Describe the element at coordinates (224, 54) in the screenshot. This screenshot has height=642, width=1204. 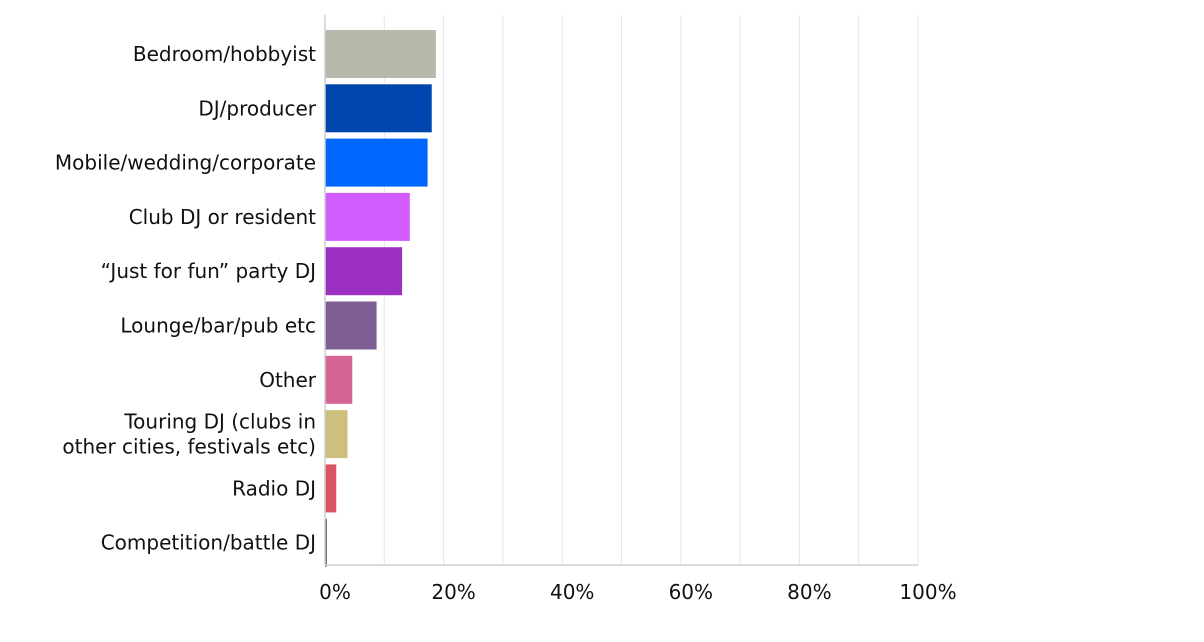
I see `category-label: Bedroom/hobbyist` at that location.